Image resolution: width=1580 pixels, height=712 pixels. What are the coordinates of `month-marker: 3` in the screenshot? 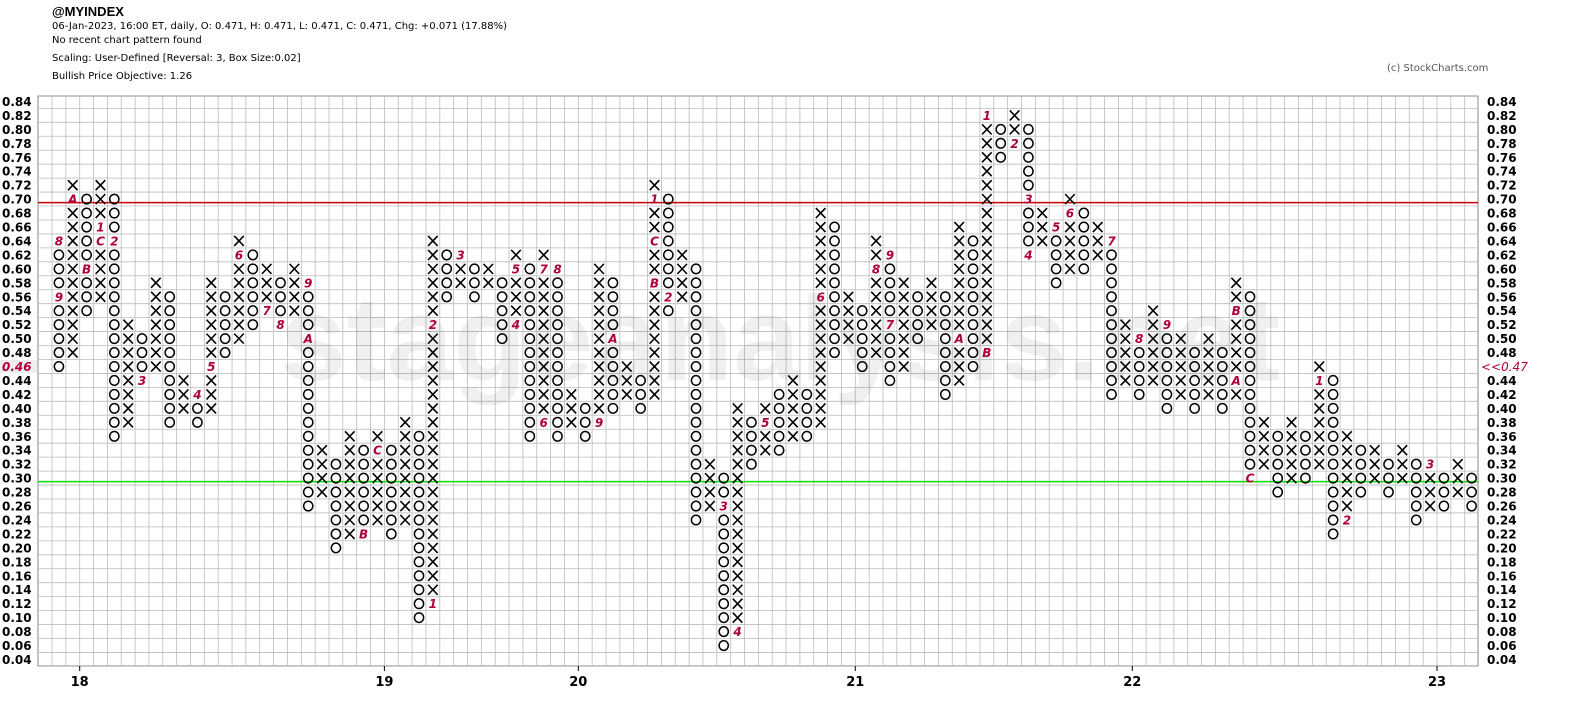 It's located at (724, 507).